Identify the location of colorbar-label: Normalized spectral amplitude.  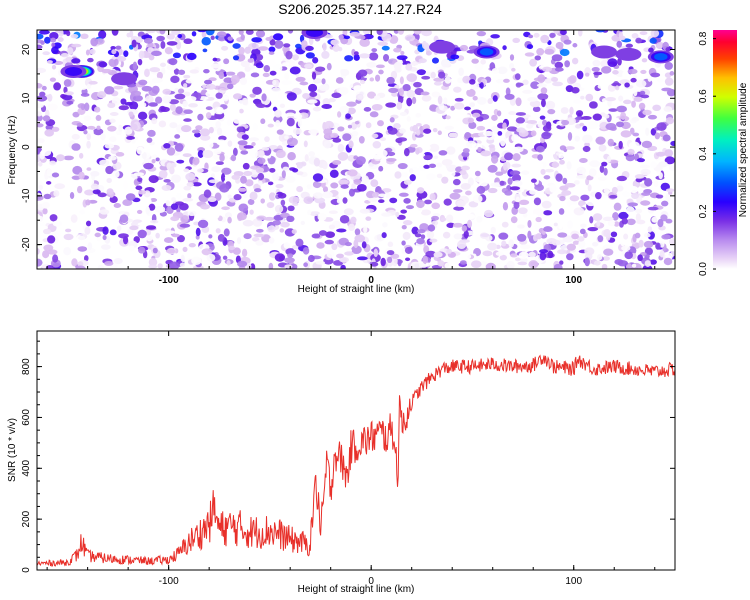
(743, 149).